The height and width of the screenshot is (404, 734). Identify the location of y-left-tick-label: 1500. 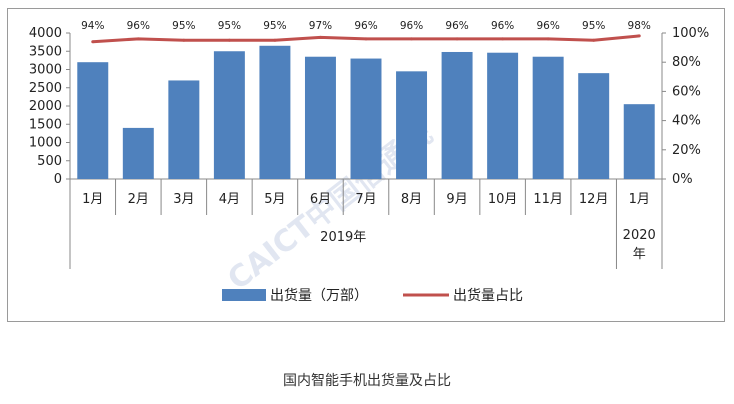
(45, 124).